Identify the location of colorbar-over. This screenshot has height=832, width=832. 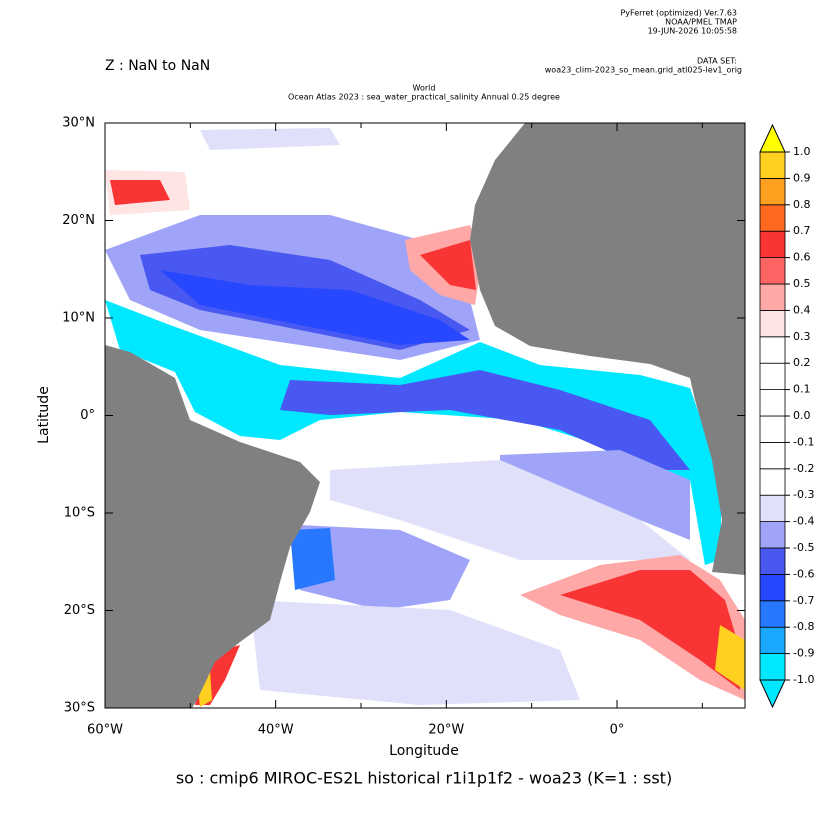
(772, 138).